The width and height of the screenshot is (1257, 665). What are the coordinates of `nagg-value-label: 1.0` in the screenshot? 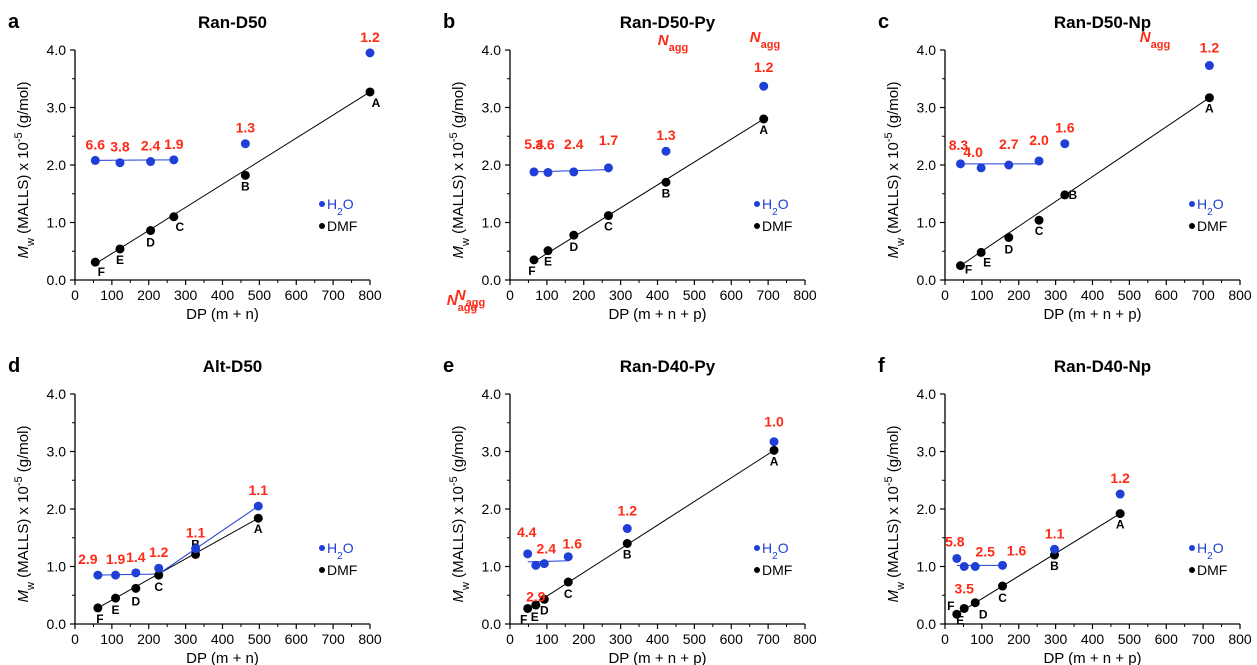 It's located at (774, 422).